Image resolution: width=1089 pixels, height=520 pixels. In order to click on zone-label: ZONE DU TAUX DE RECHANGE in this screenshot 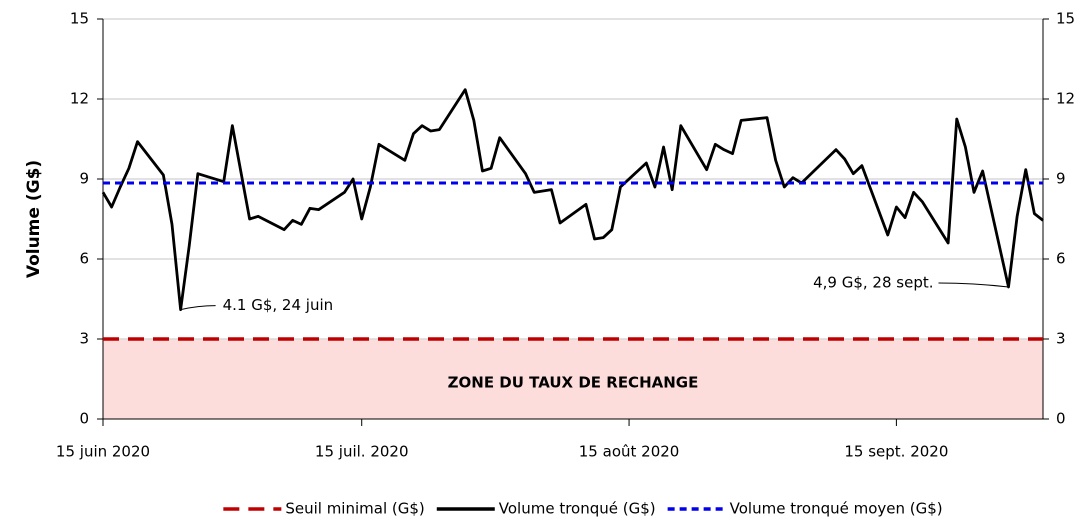, I will do `click(573, 383)`.